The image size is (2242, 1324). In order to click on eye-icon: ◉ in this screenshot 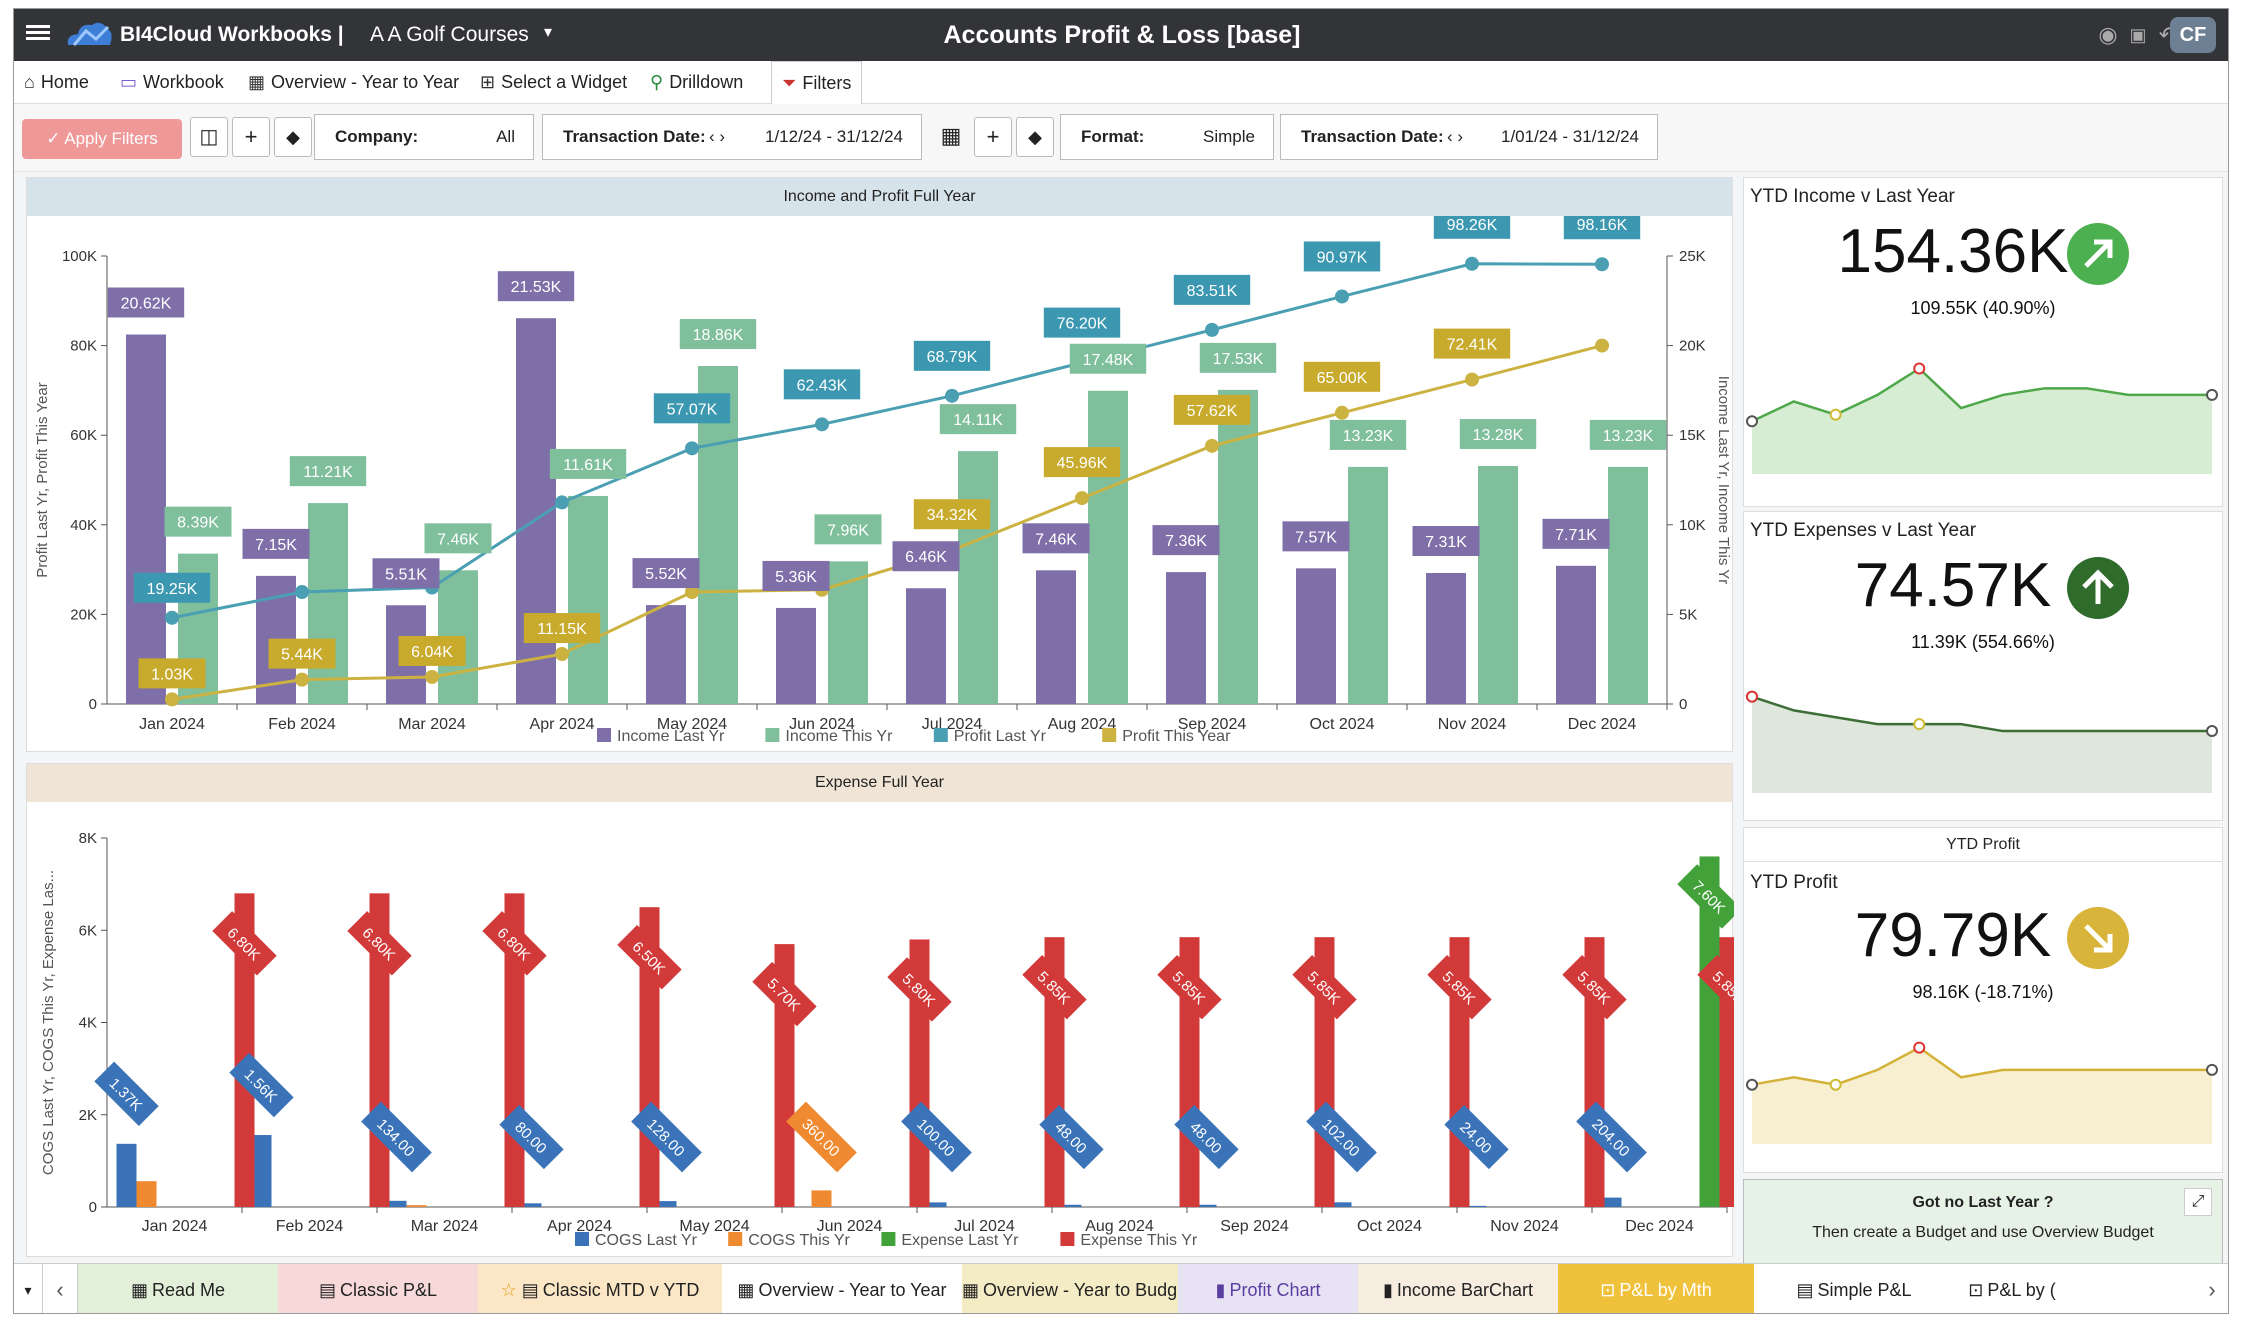, I will do `click(2108, 35)`.